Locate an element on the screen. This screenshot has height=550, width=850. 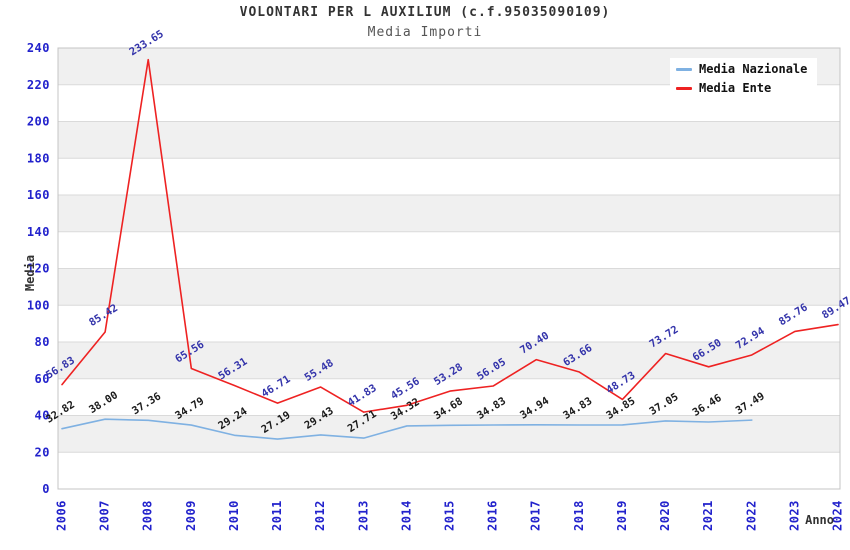
legend-label: Media Ente is located at coordinates (735, 88).